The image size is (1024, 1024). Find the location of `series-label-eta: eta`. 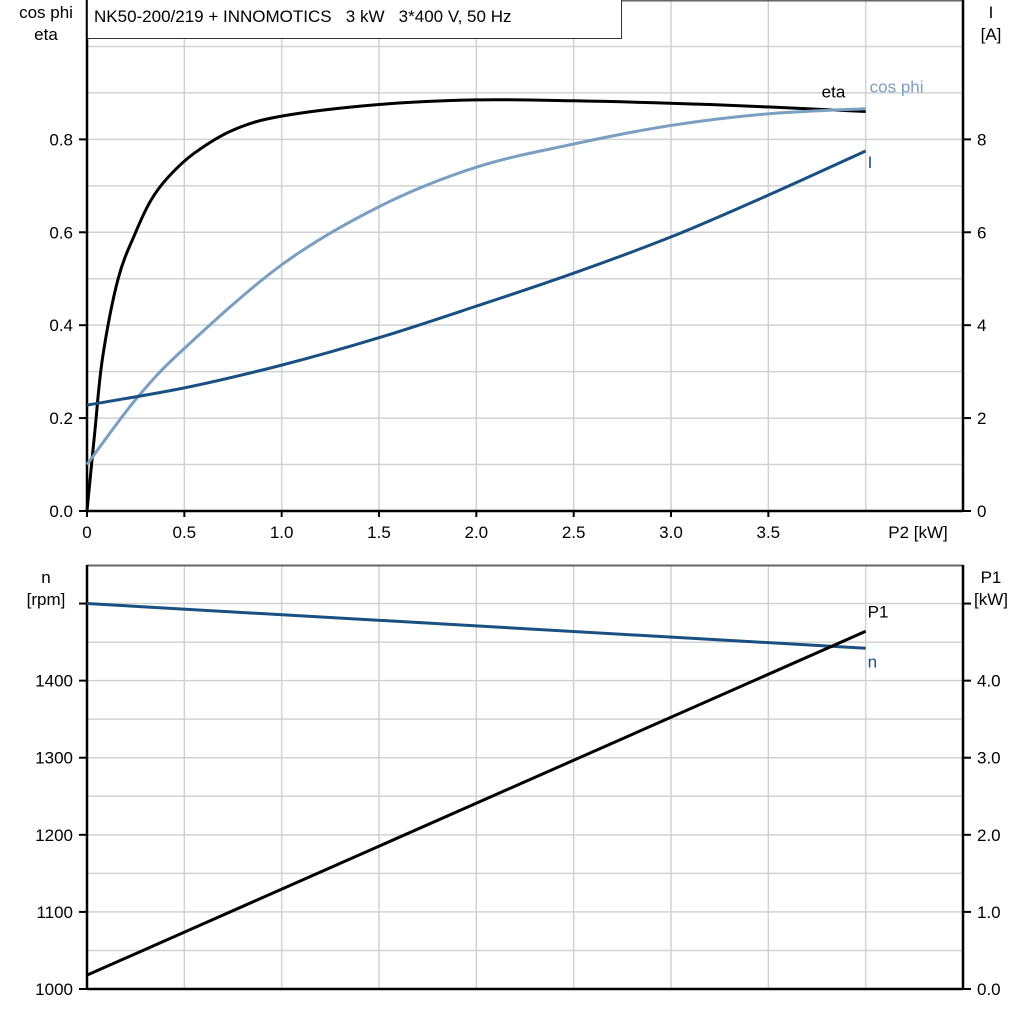

series-label-eta: eta is located at coordinates (834, 91).